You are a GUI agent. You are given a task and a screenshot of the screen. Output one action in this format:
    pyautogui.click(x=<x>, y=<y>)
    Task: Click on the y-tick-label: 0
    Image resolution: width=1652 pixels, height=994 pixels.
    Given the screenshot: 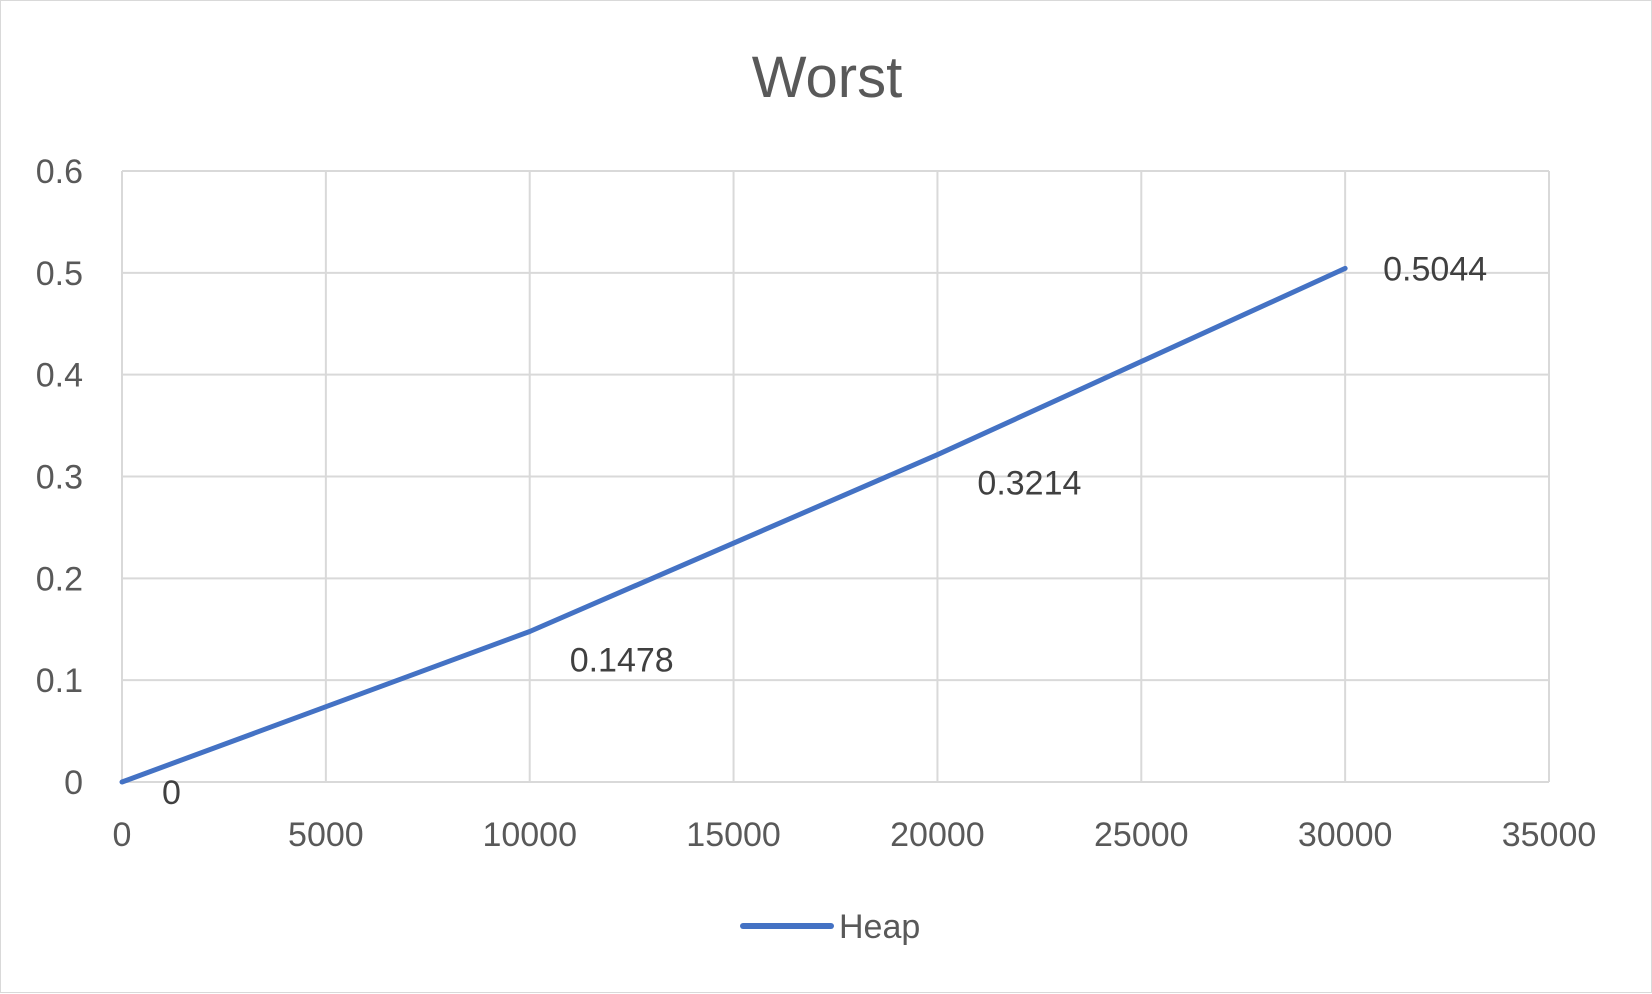 What is the action you would take?
    pyautogui.click(x=73, y=783)
    